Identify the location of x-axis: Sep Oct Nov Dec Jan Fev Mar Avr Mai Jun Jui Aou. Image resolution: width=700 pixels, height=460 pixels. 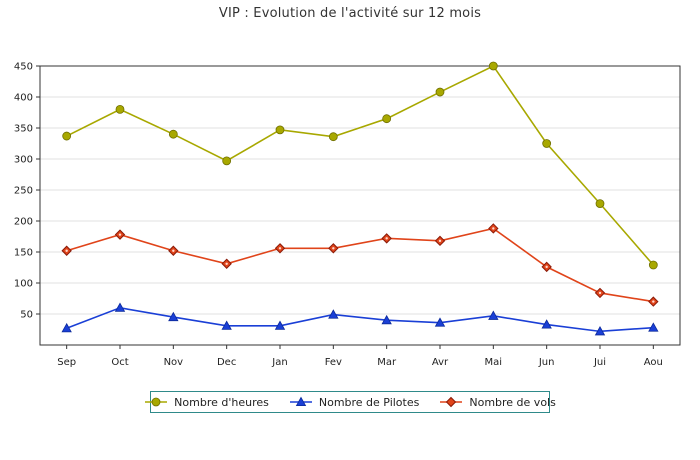
(360, 356).